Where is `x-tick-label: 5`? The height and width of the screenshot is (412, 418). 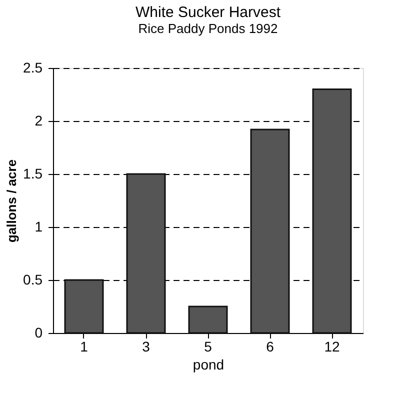
x-tick-label: 5 is located at coordinates (208, 346).